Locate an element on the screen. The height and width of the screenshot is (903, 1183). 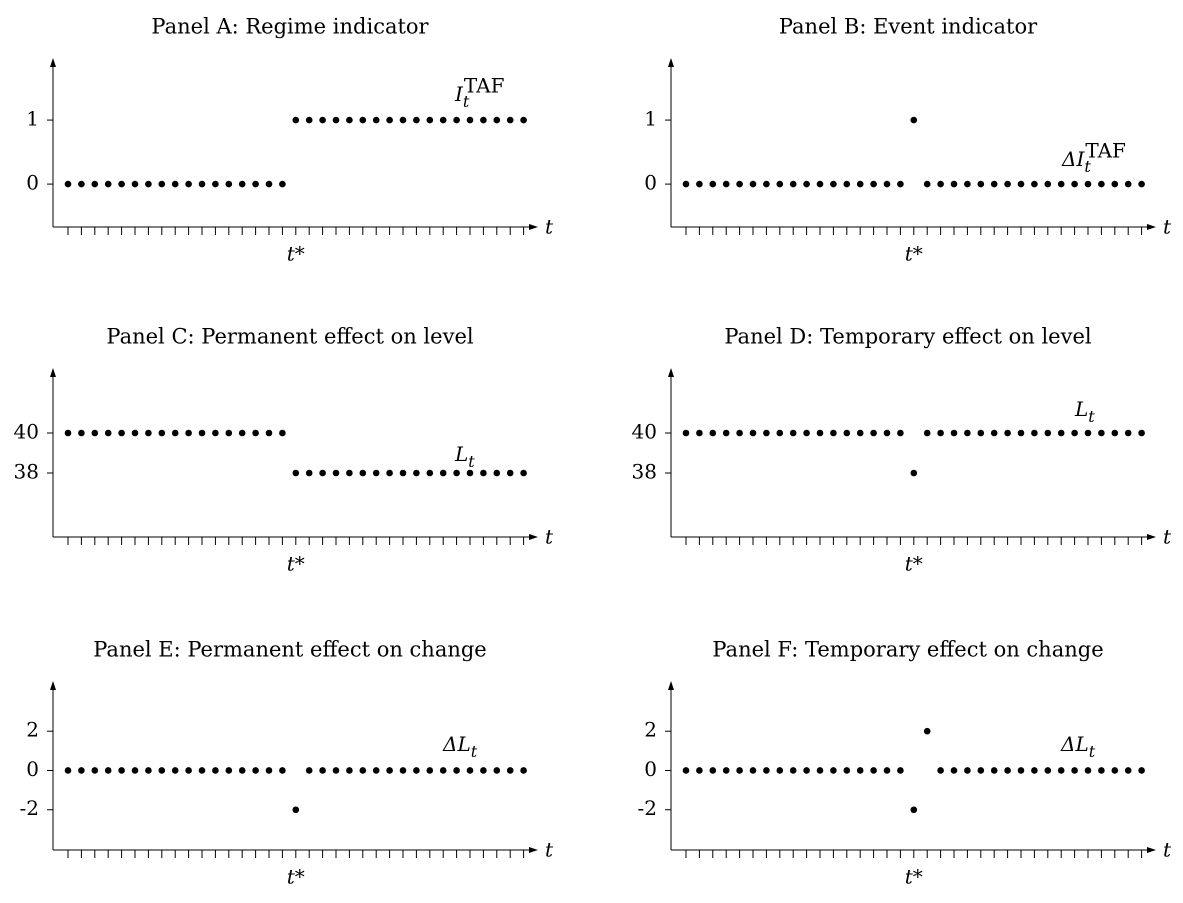
series-label: ΔIt is located at coordinates (1076, 161).